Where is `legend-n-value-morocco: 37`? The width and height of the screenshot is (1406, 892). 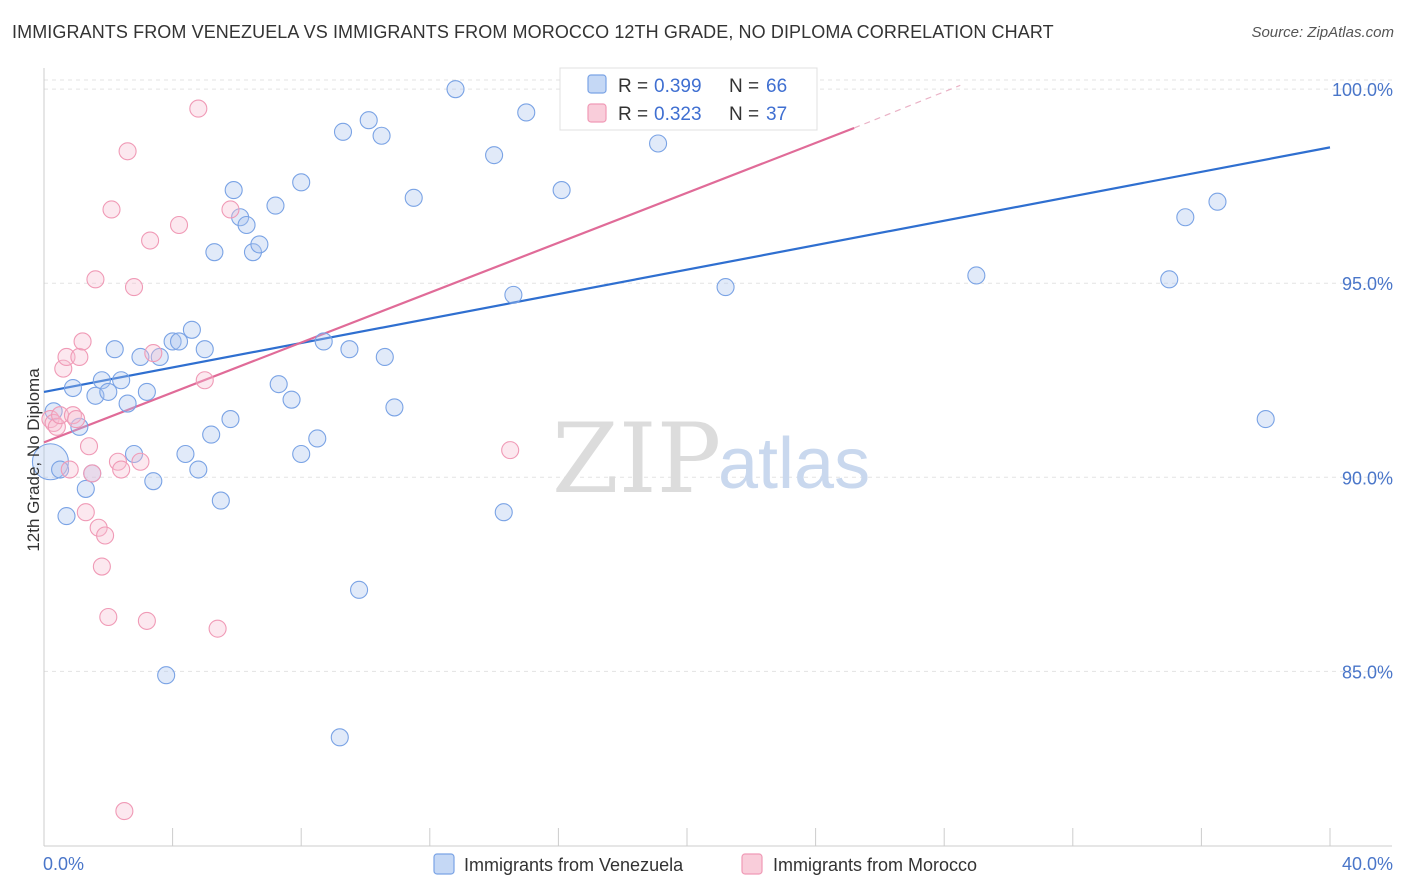 legend-n-value-morocco: 37 is located at coordinates (776, 114).